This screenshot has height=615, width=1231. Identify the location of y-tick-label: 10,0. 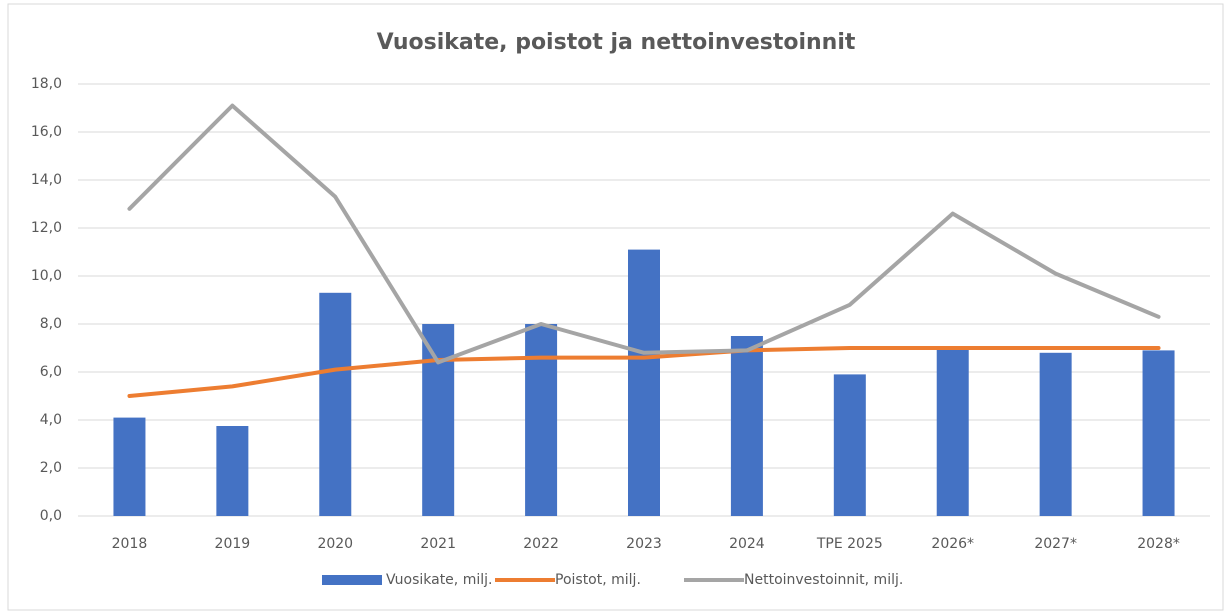
(46, 276).